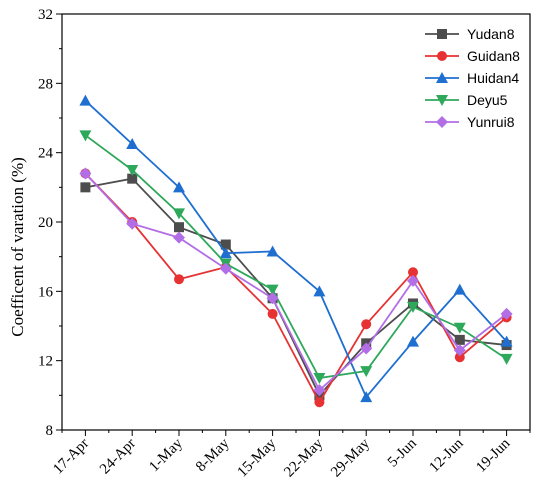  Describe the element at coordinates (493, 455) in the screenshot. I see `x-tick-label: 19-Jun` at that location.